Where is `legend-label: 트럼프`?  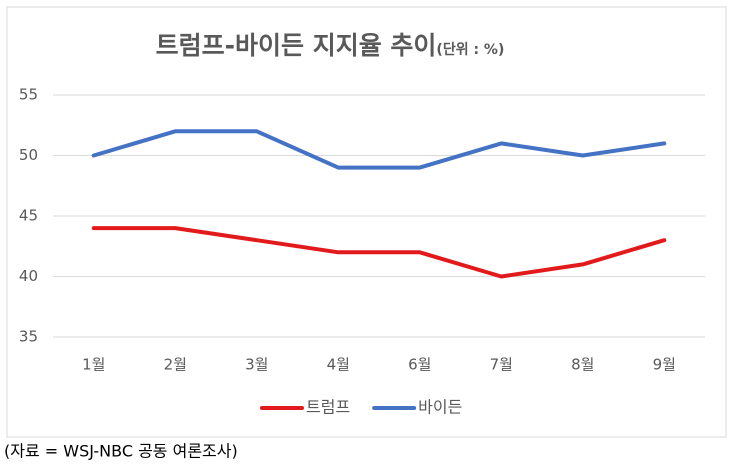 legend-label: 트럼프 is located at coordinates (328, 407).